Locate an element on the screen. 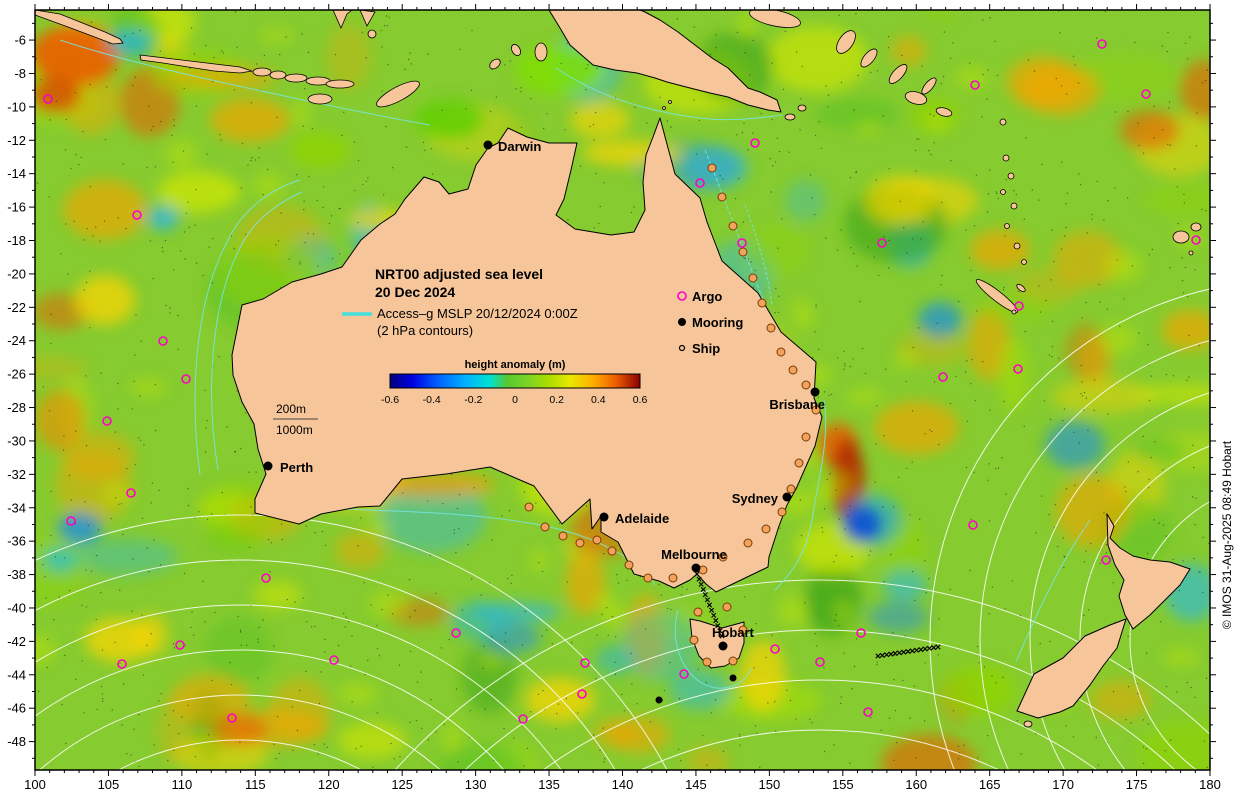 Image resolution: width=1250 pixels, height=800 pixels. x-tick-label: 115 is located at coordinates (255, 784).